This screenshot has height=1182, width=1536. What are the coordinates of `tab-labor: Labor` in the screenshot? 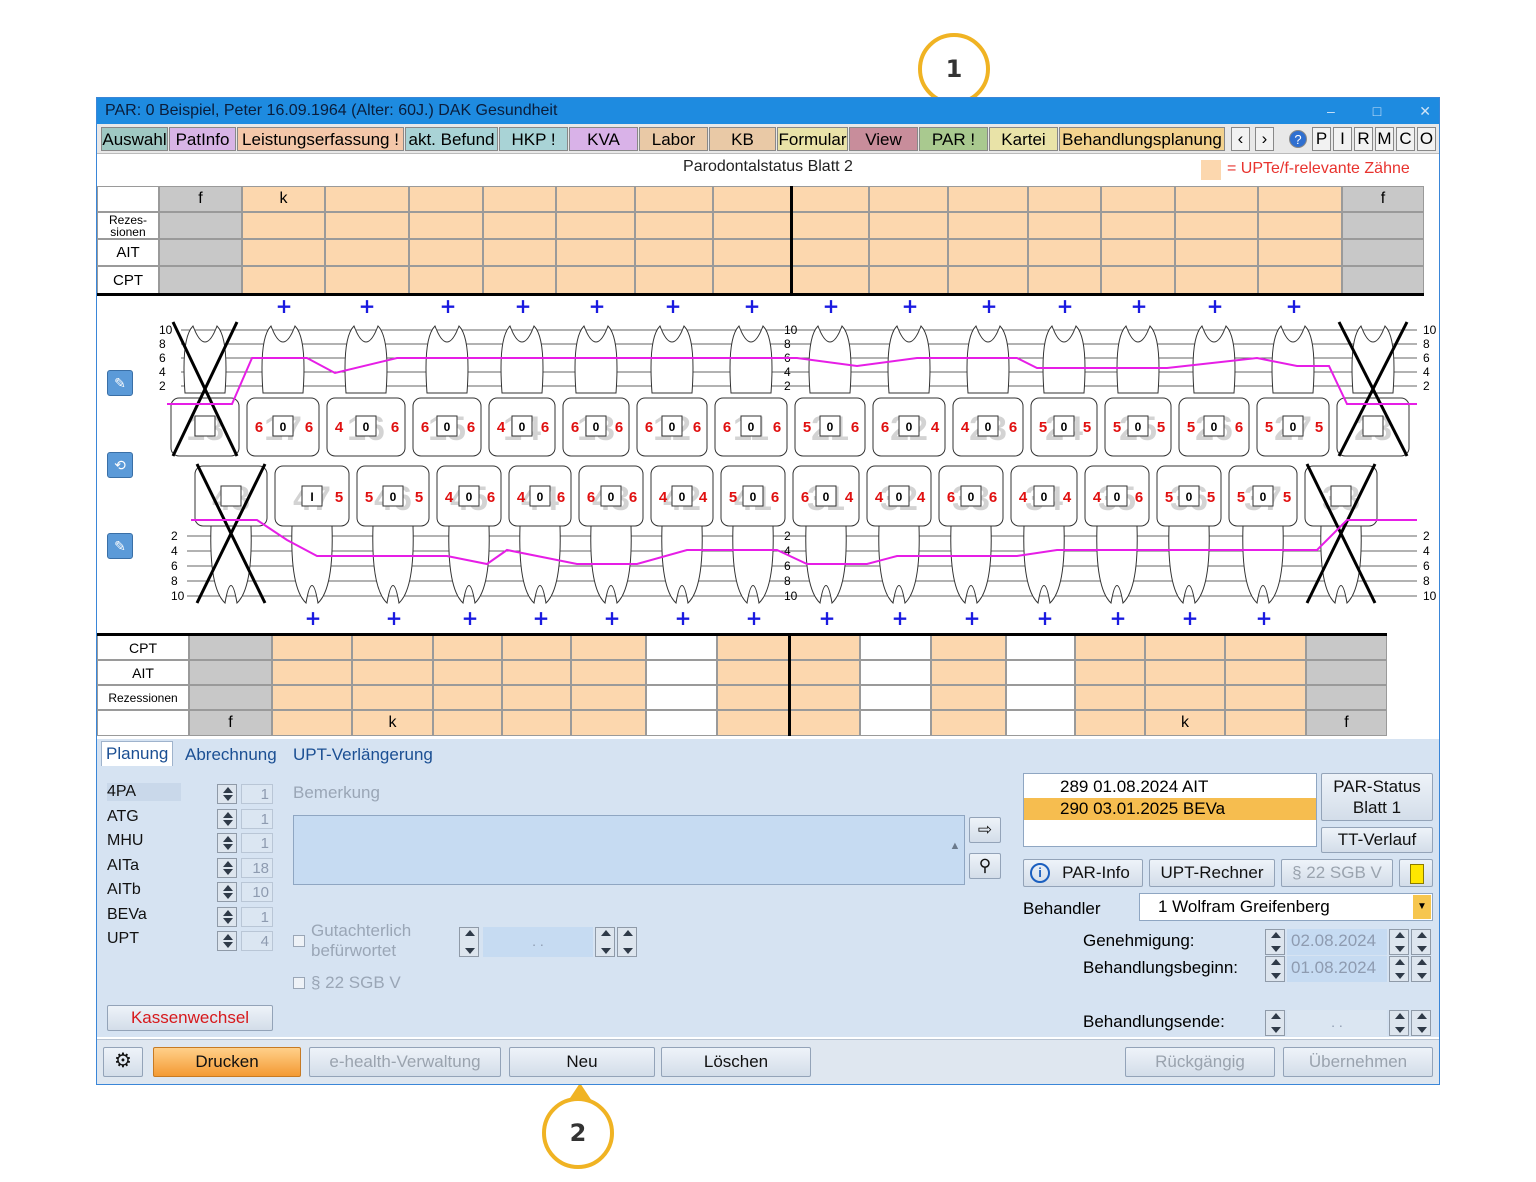 It's located at (673, 139).